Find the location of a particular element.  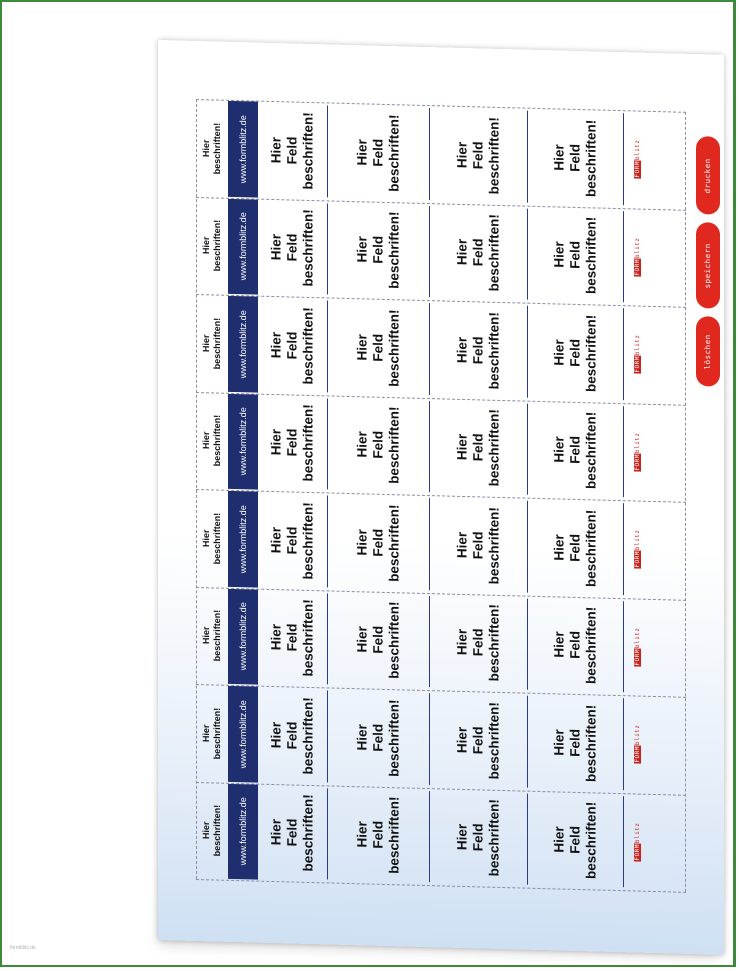

logo-part1: FORM is located at coordinates (637, 559).